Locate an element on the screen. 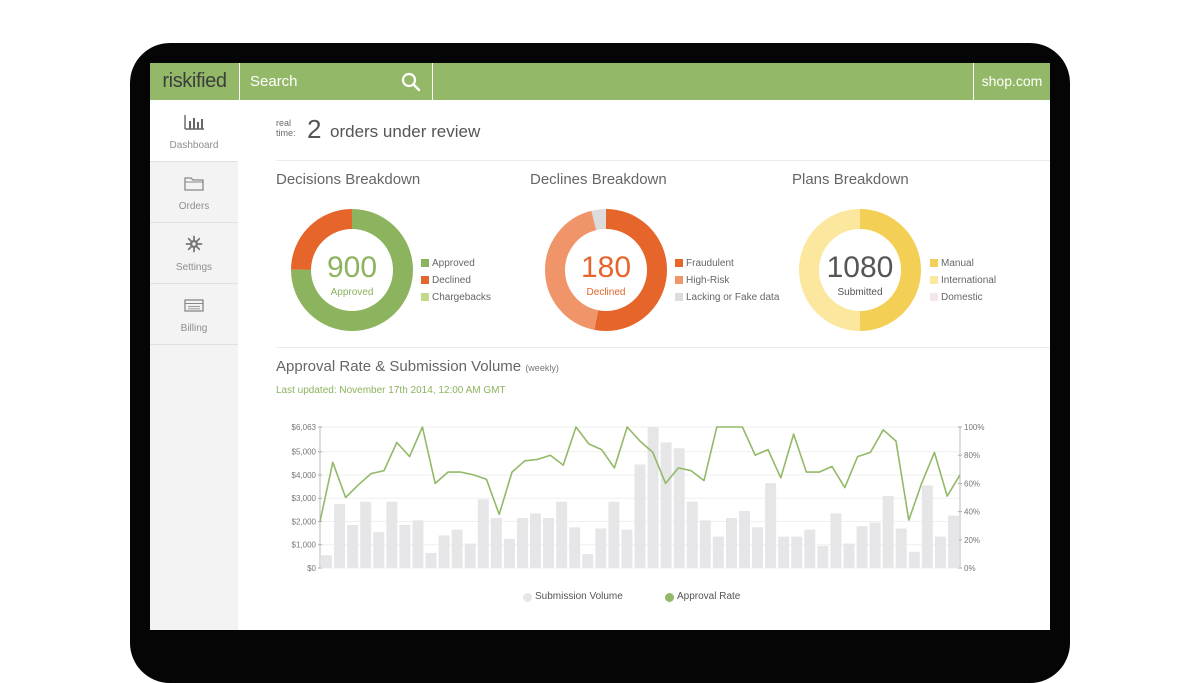 Image resolution: width=1200 pixels, height=683 pixels. plans-donut is located at coordinates (860, 270).